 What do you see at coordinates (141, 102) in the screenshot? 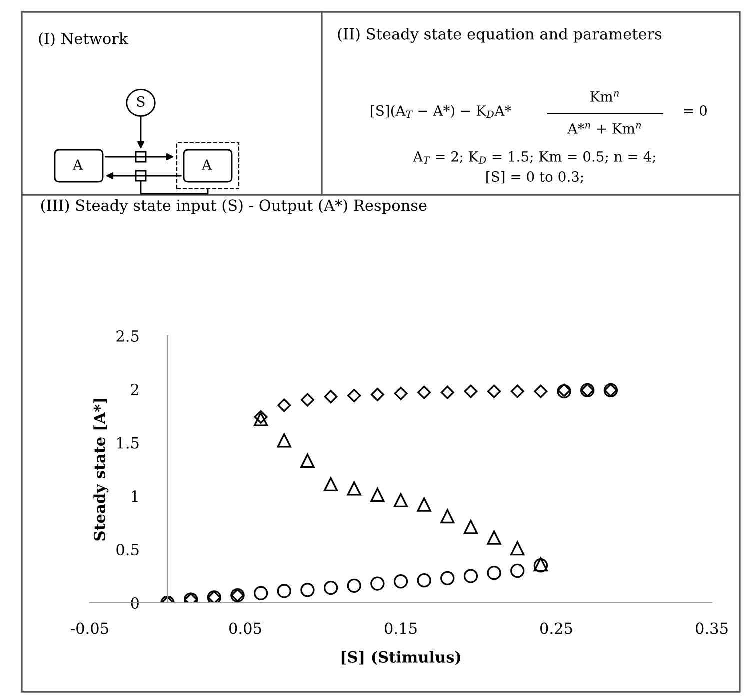
I see `text: S` at bounding box center [141, 102].